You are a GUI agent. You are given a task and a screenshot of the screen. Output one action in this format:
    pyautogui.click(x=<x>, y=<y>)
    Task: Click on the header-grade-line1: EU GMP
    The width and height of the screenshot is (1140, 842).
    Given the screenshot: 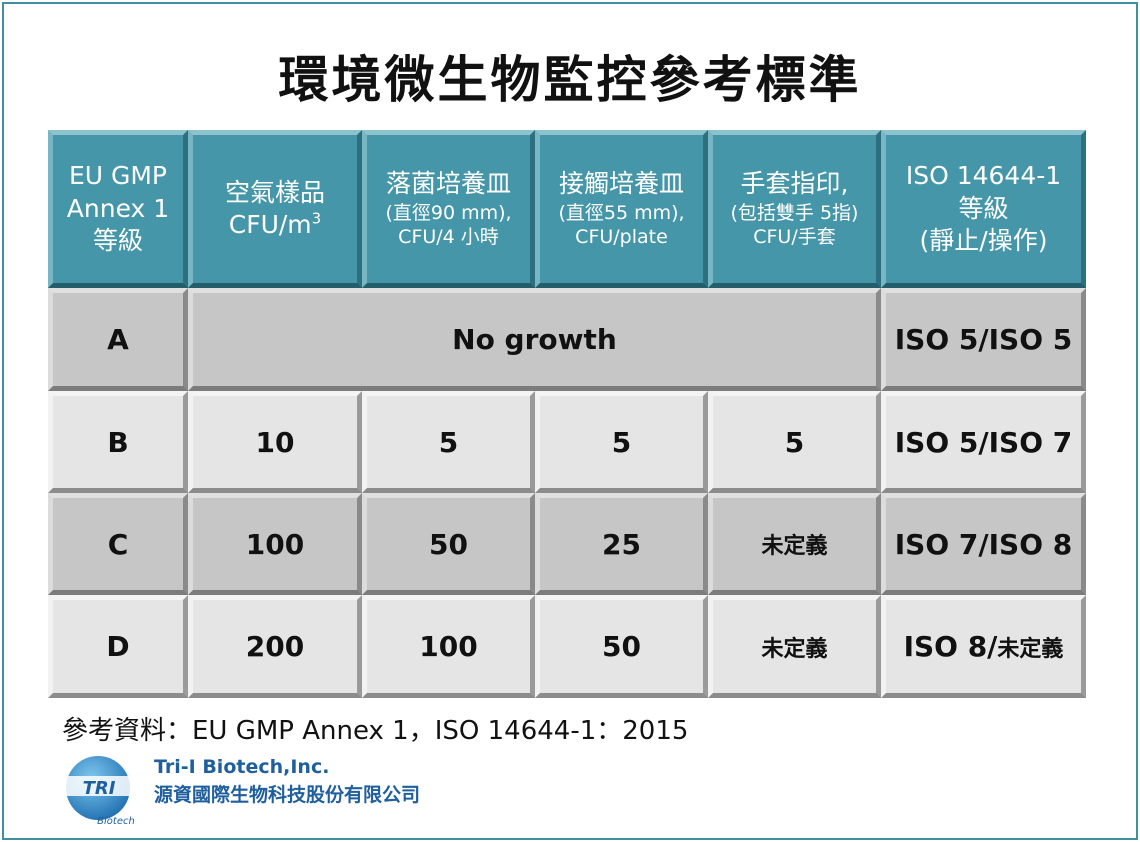 What is the action you would take?
    pyautogui.click(x=118, y=176)
    